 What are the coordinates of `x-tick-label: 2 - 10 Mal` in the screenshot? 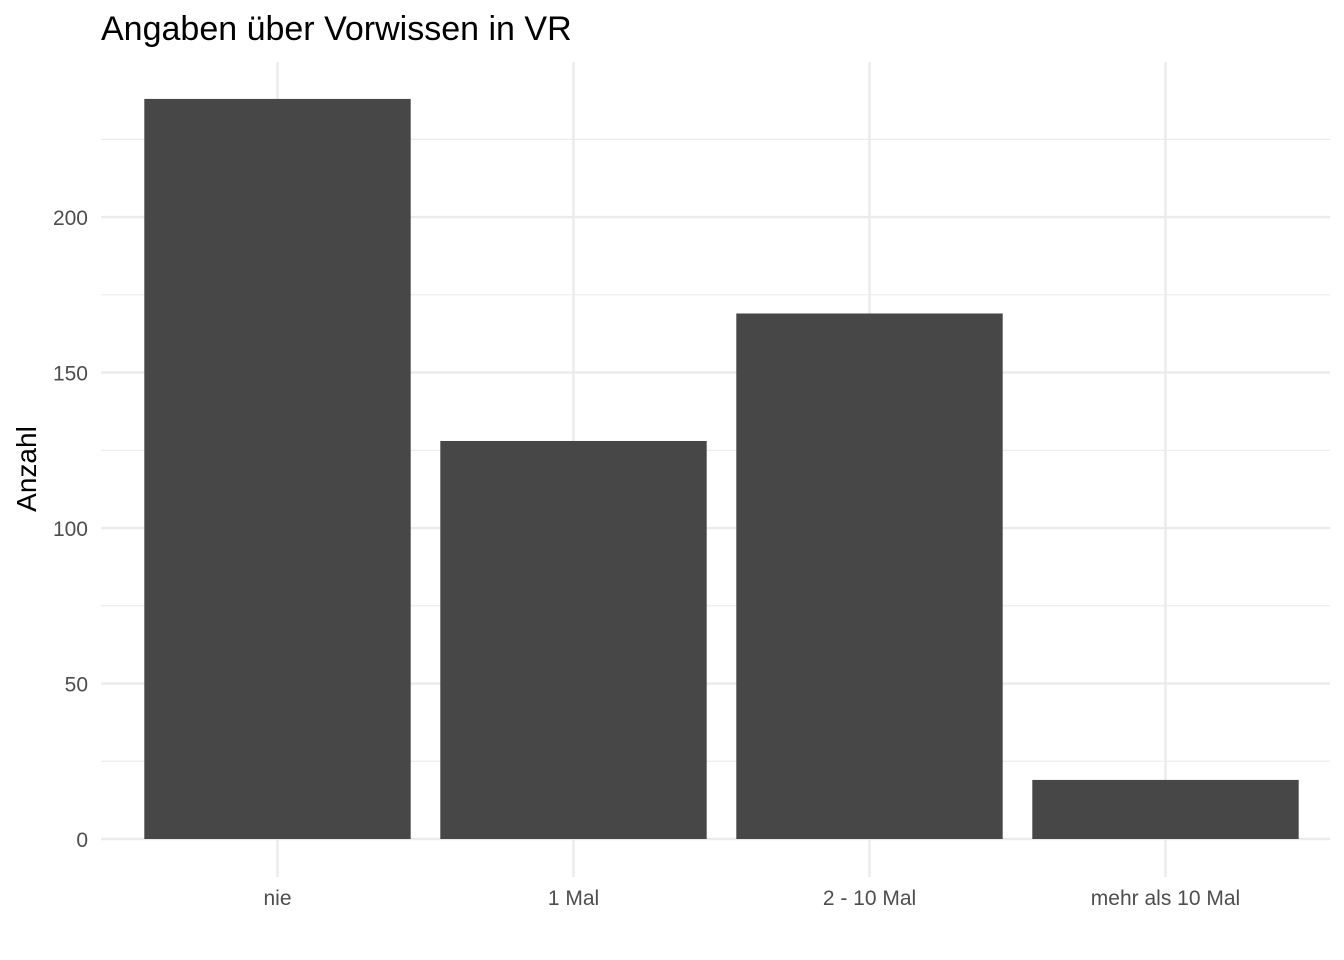 It's located at (869, 898).